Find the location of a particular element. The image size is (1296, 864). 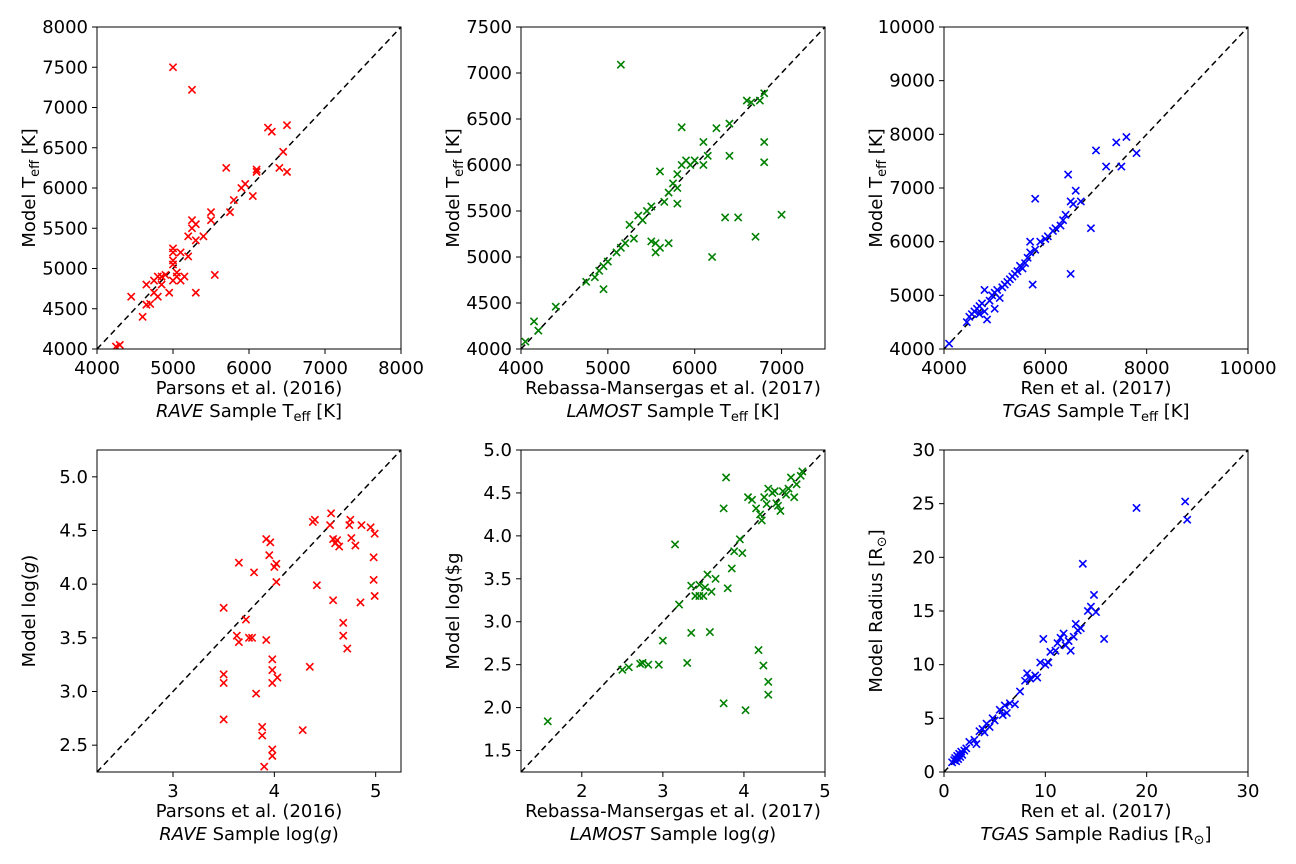

chart-1-ylabel-sub: eff is located at coordinates (35, 168).